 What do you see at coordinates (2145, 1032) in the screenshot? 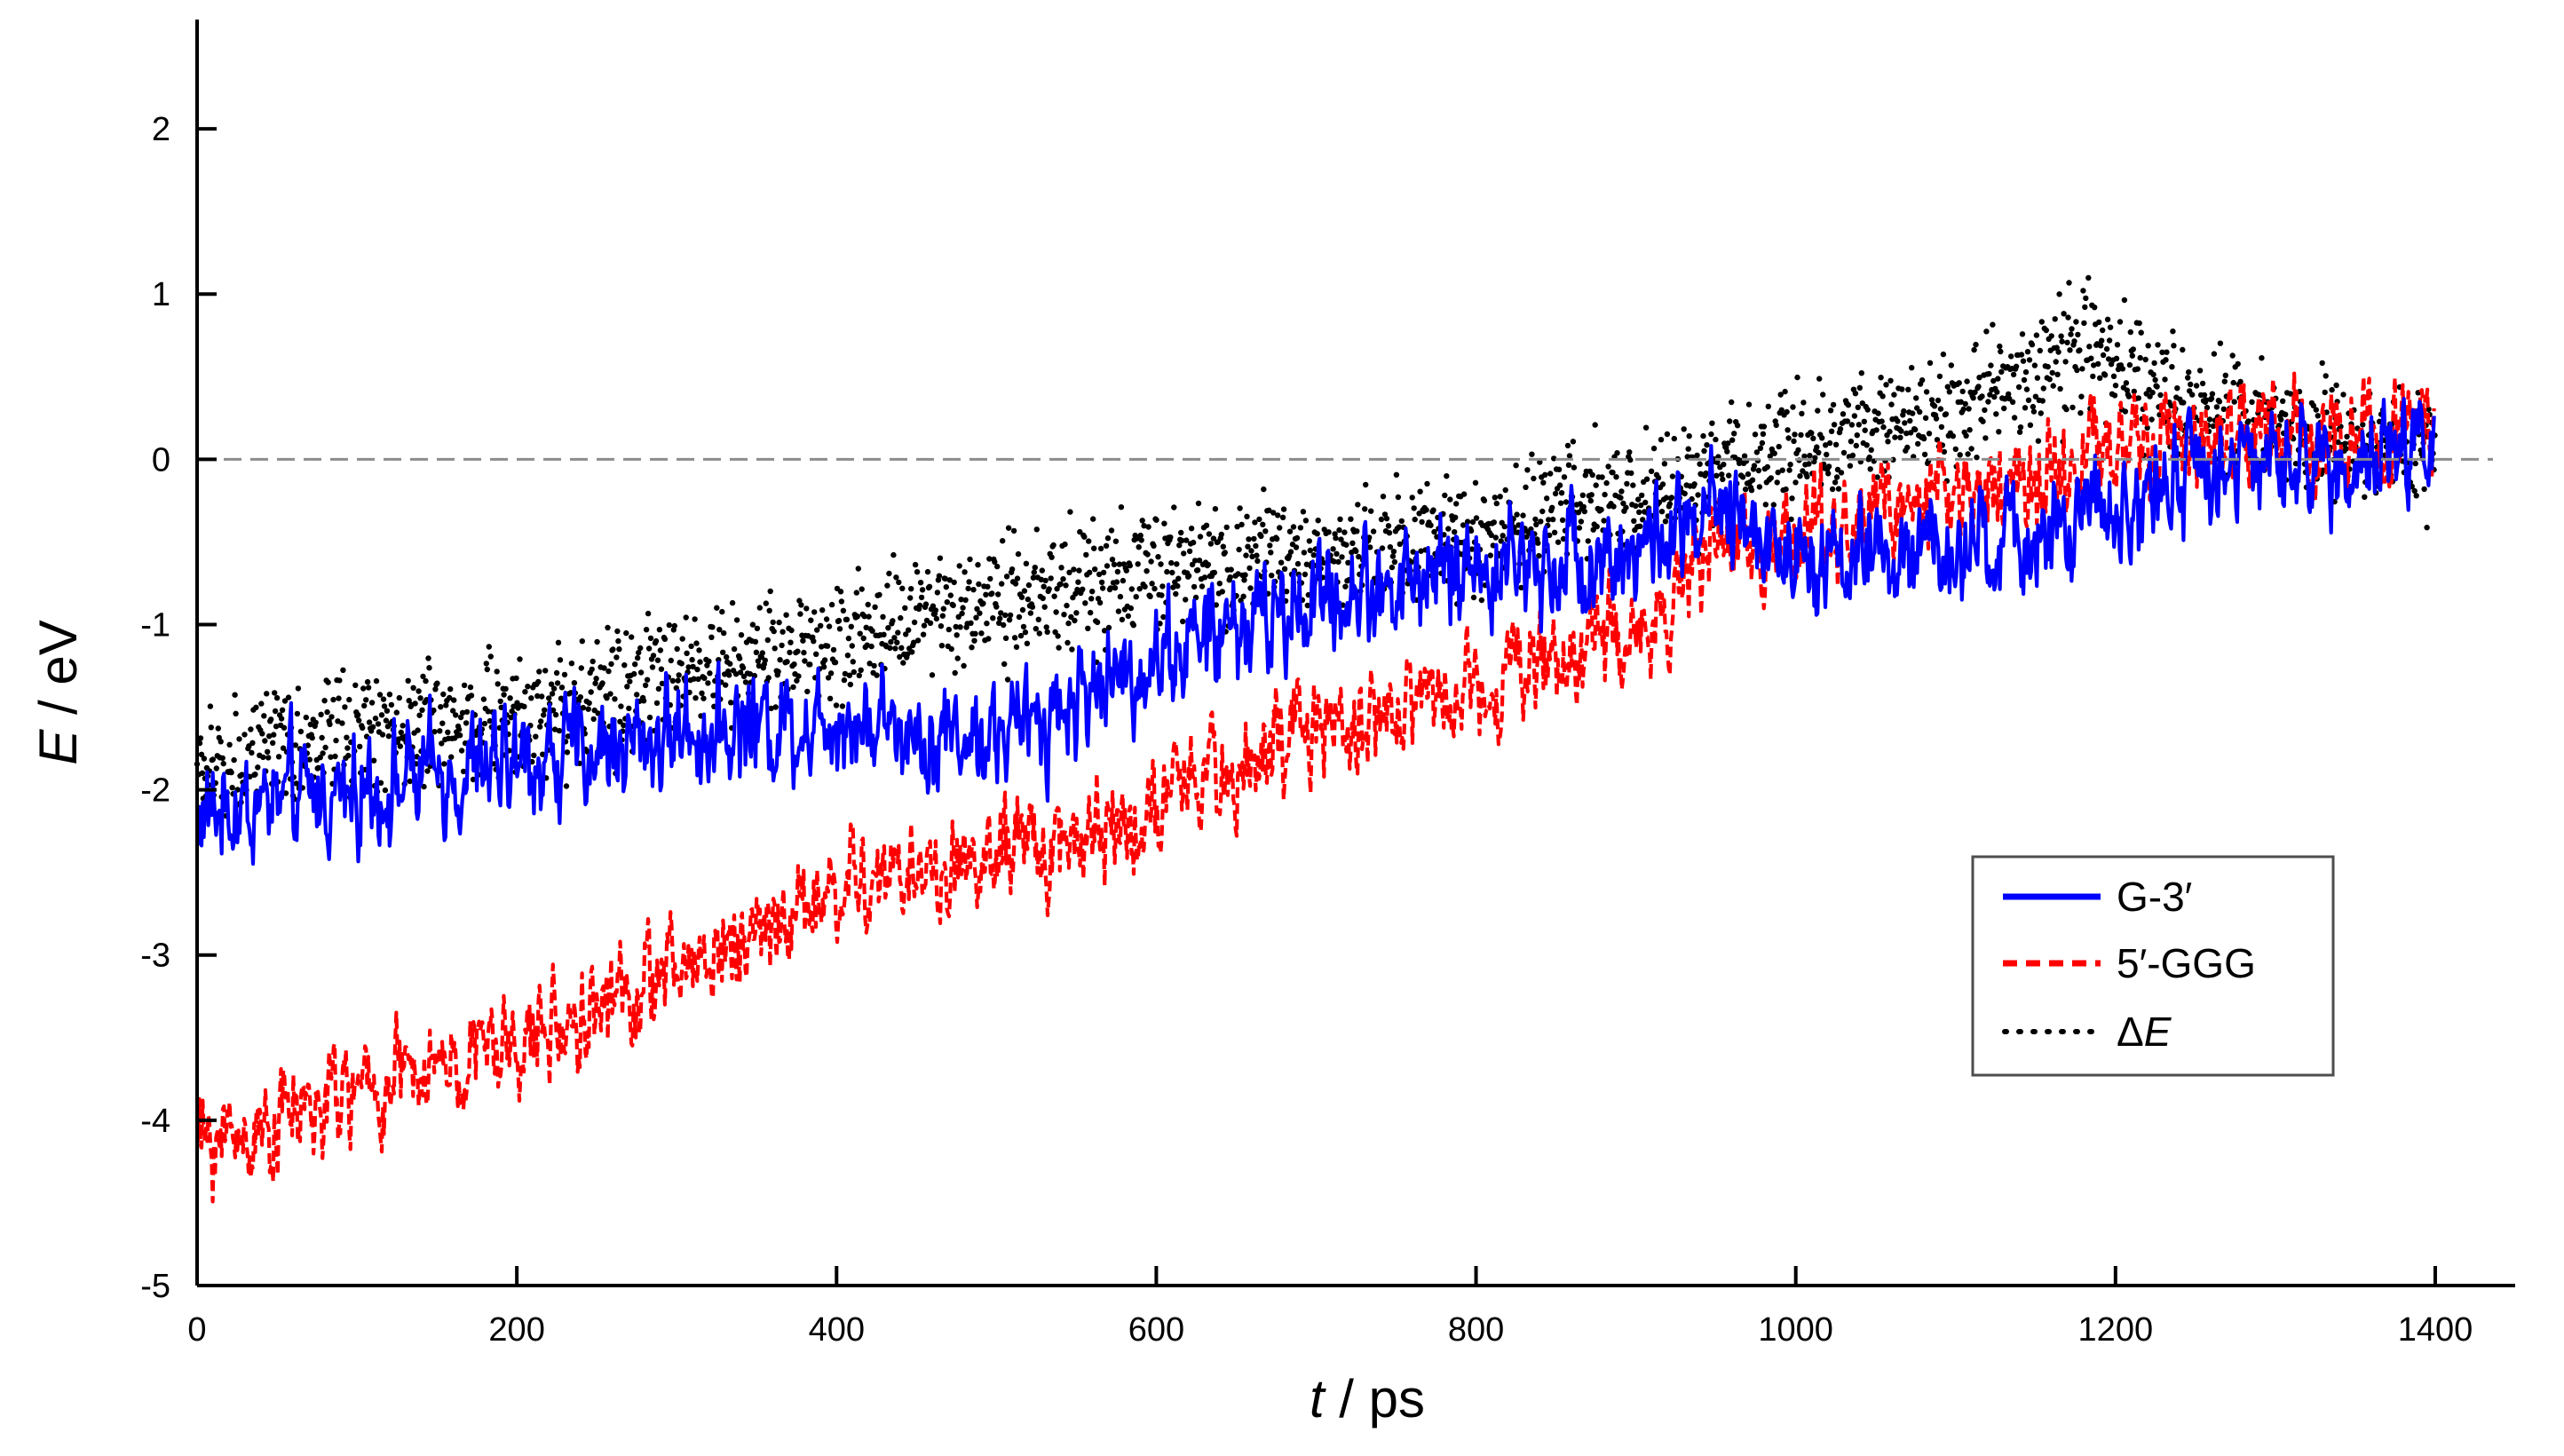
I see `legend-label-delta-e: ΔE` at bounding box center [2145, 1032].